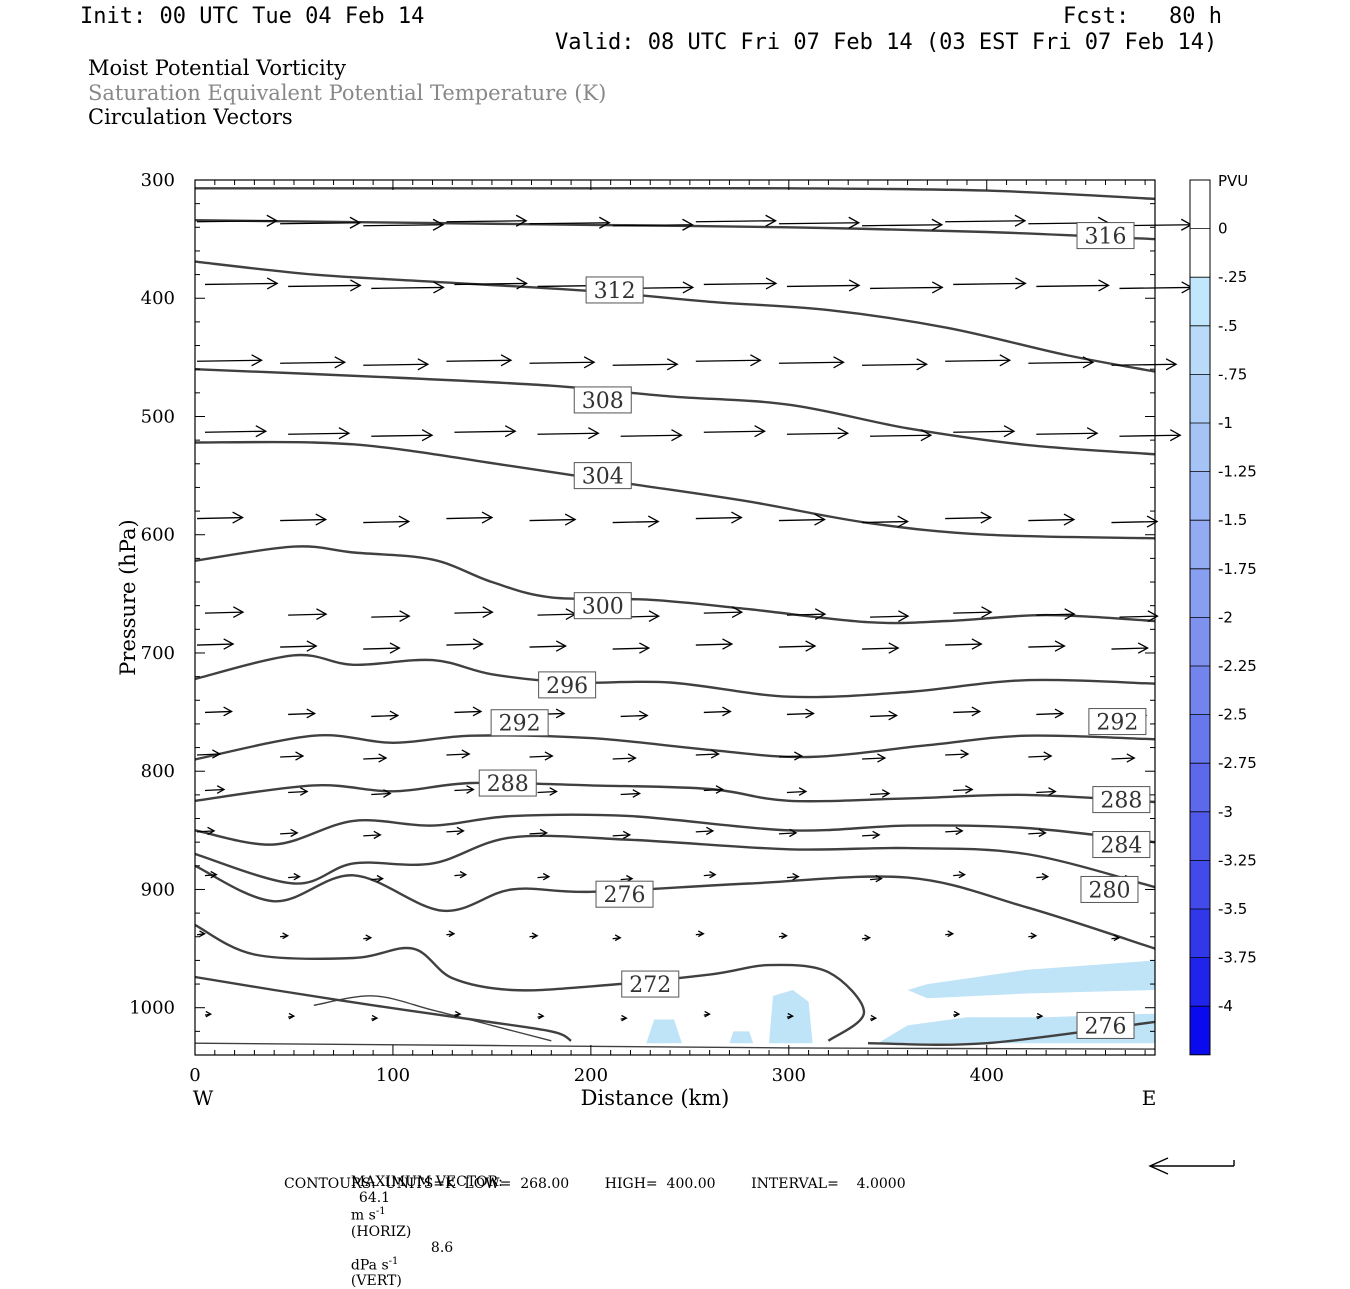  Describe the element at coordinates (1109, 890) in the screenshot. I see `contour-label-text: 280` at that location.